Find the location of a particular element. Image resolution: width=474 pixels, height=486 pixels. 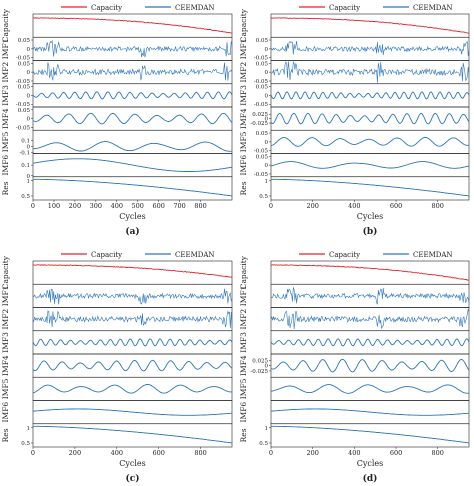

y-tick-label: 1 is located at coordinates (267, 429).